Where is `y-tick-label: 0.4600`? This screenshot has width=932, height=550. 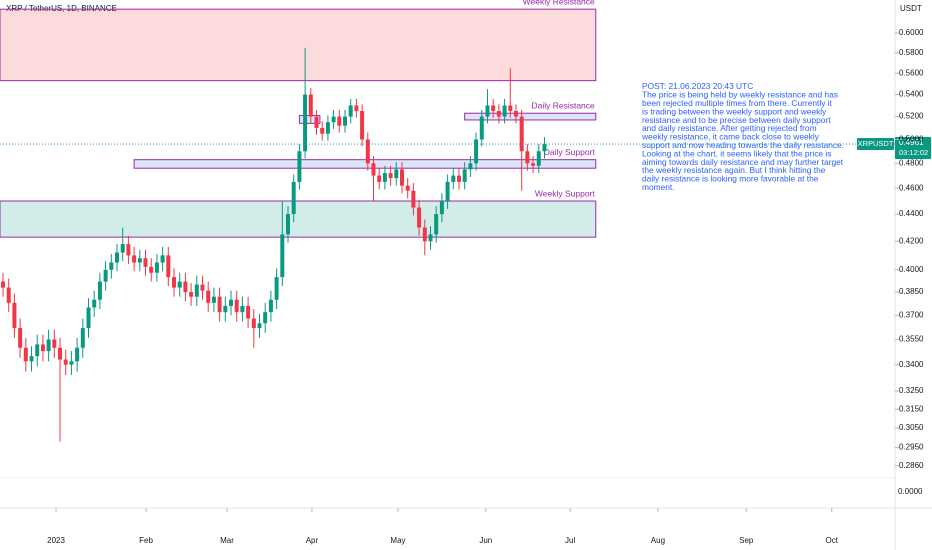 y-tick-label: 0.4600 is located at coordinates (911, 187).